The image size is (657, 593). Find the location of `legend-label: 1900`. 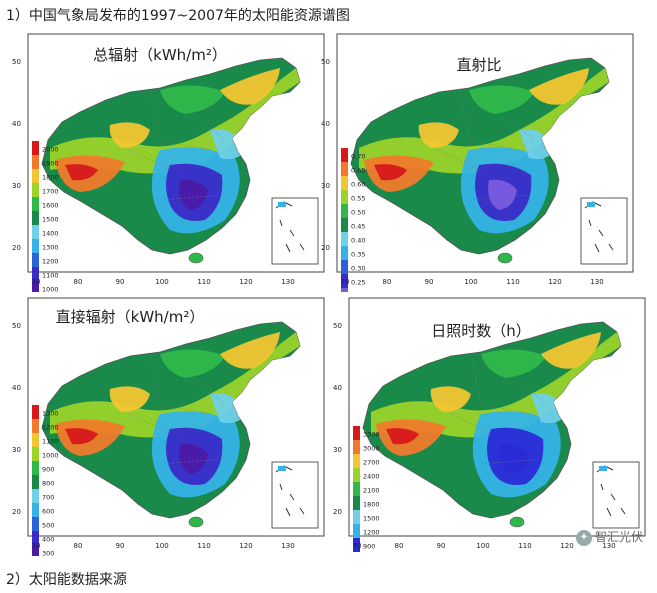

legend-label: 1900 is located at coordinates (50, 164).